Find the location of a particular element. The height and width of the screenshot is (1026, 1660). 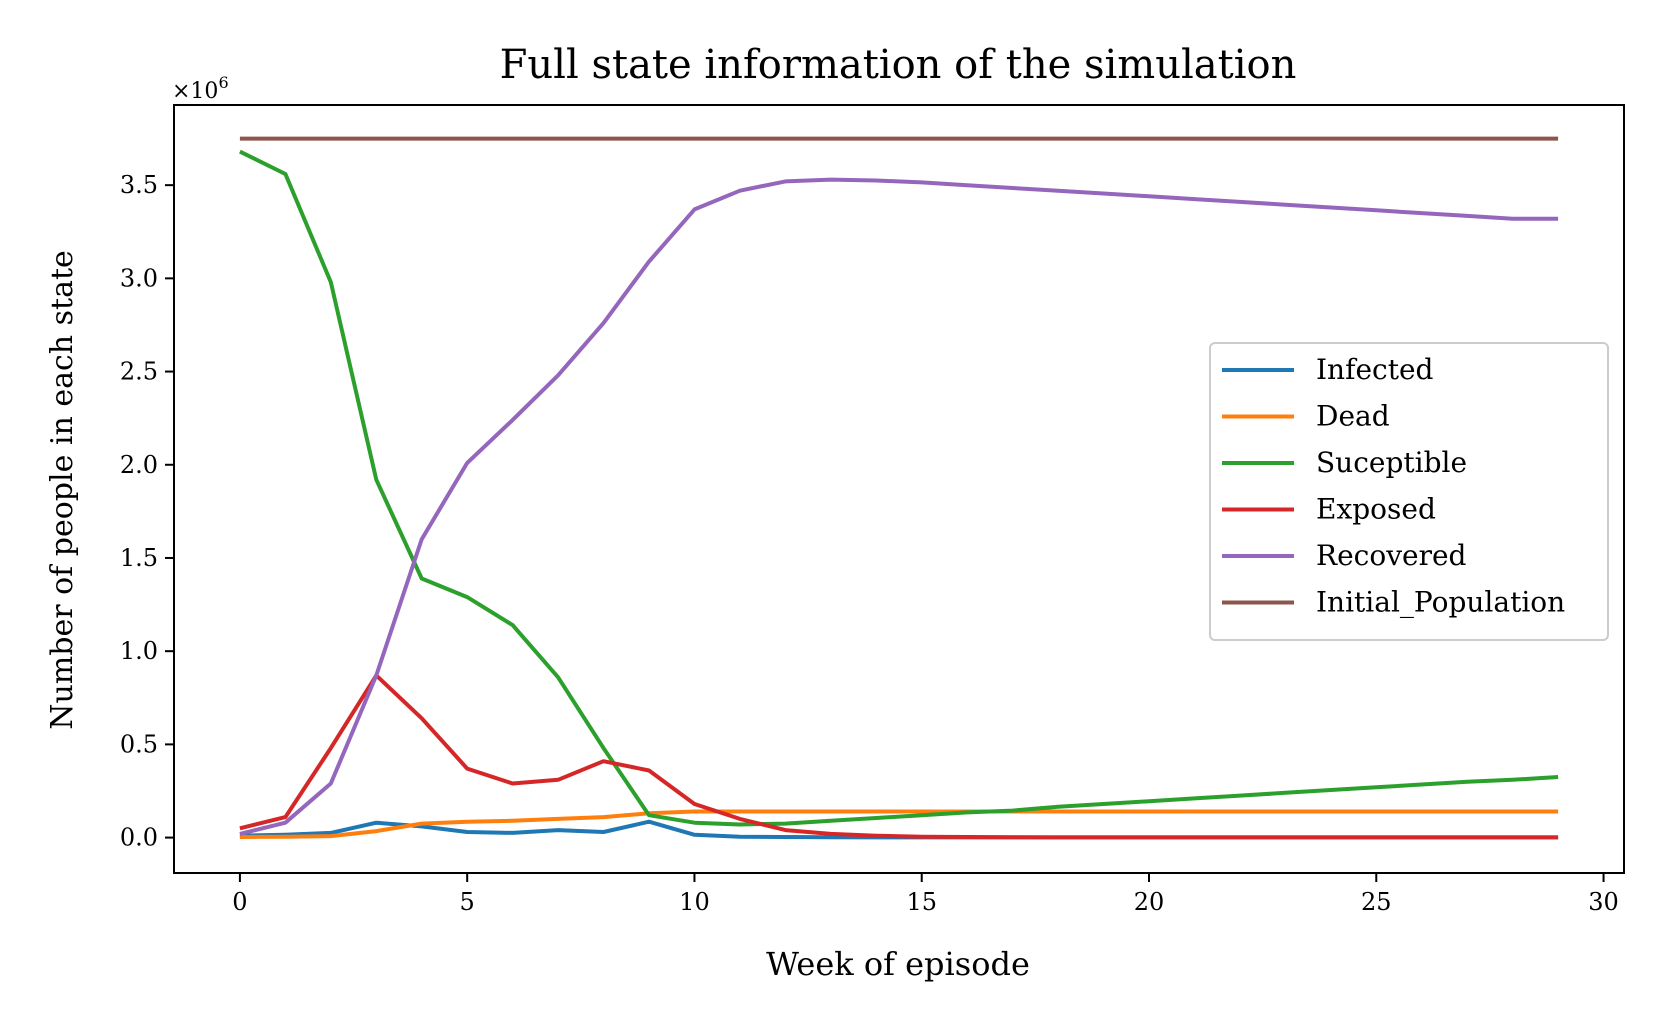

y-tick-label: 3.0 is located at coordinates (139, 278).